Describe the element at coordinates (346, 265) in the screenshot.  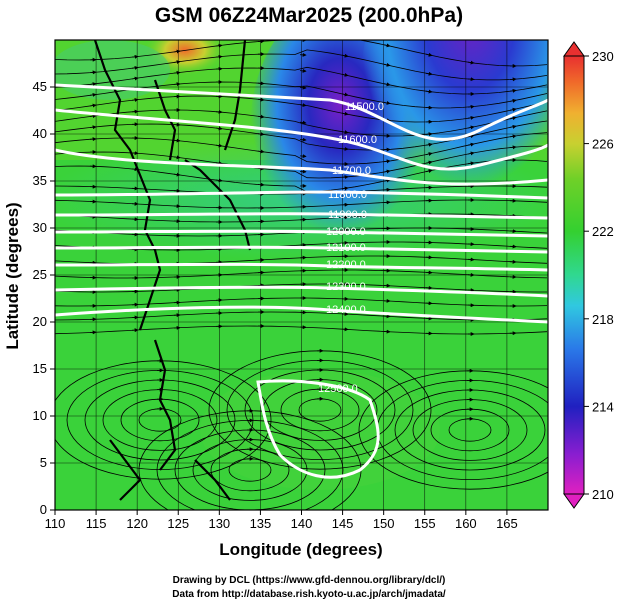
I see `contour-label: 12200.0` at that location.